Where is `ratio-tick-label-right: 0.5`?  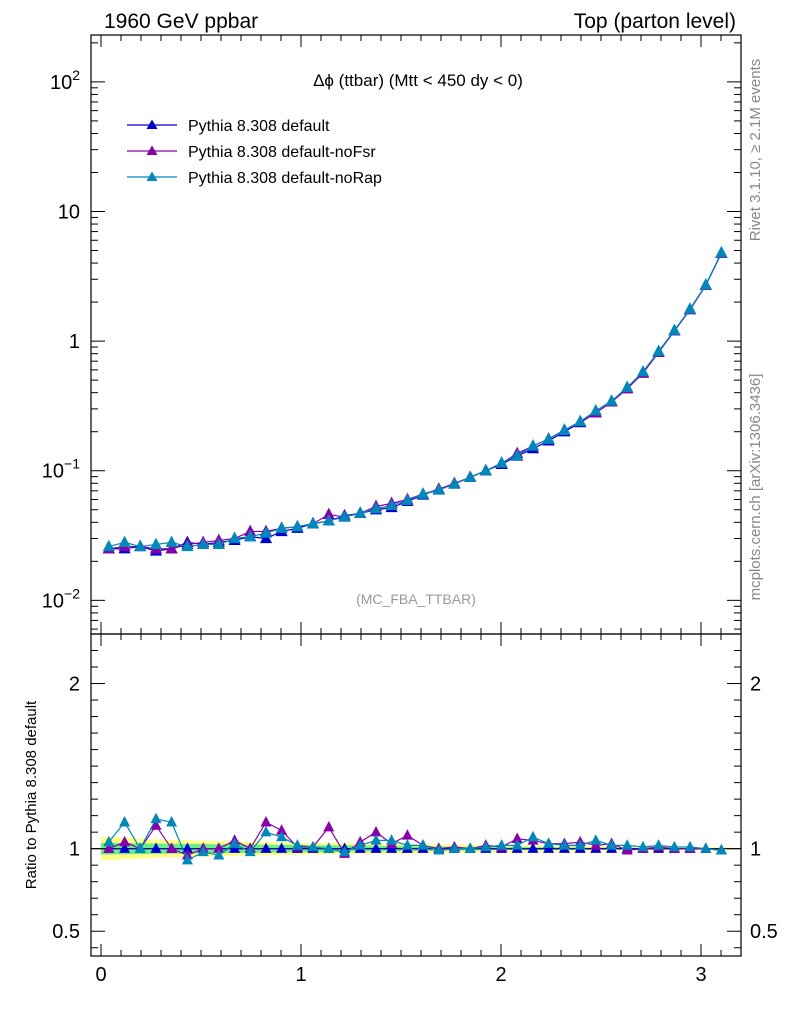
ratio-tick-label-right: 0.5 is located at coordinates (764, 932).